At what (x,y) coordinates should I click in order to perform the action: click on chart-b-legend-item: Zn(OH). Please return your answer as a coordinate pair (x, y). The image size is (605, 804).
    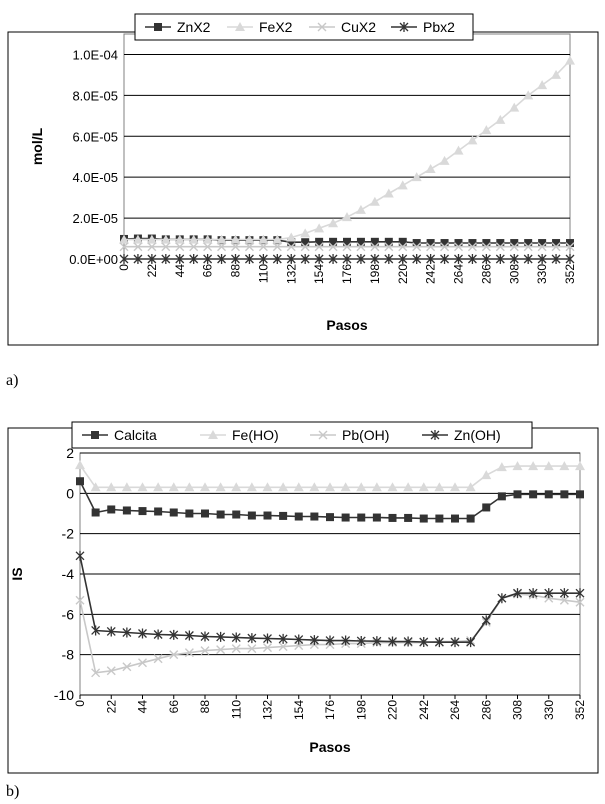
    Looking at the image, I should click on (461, 435).